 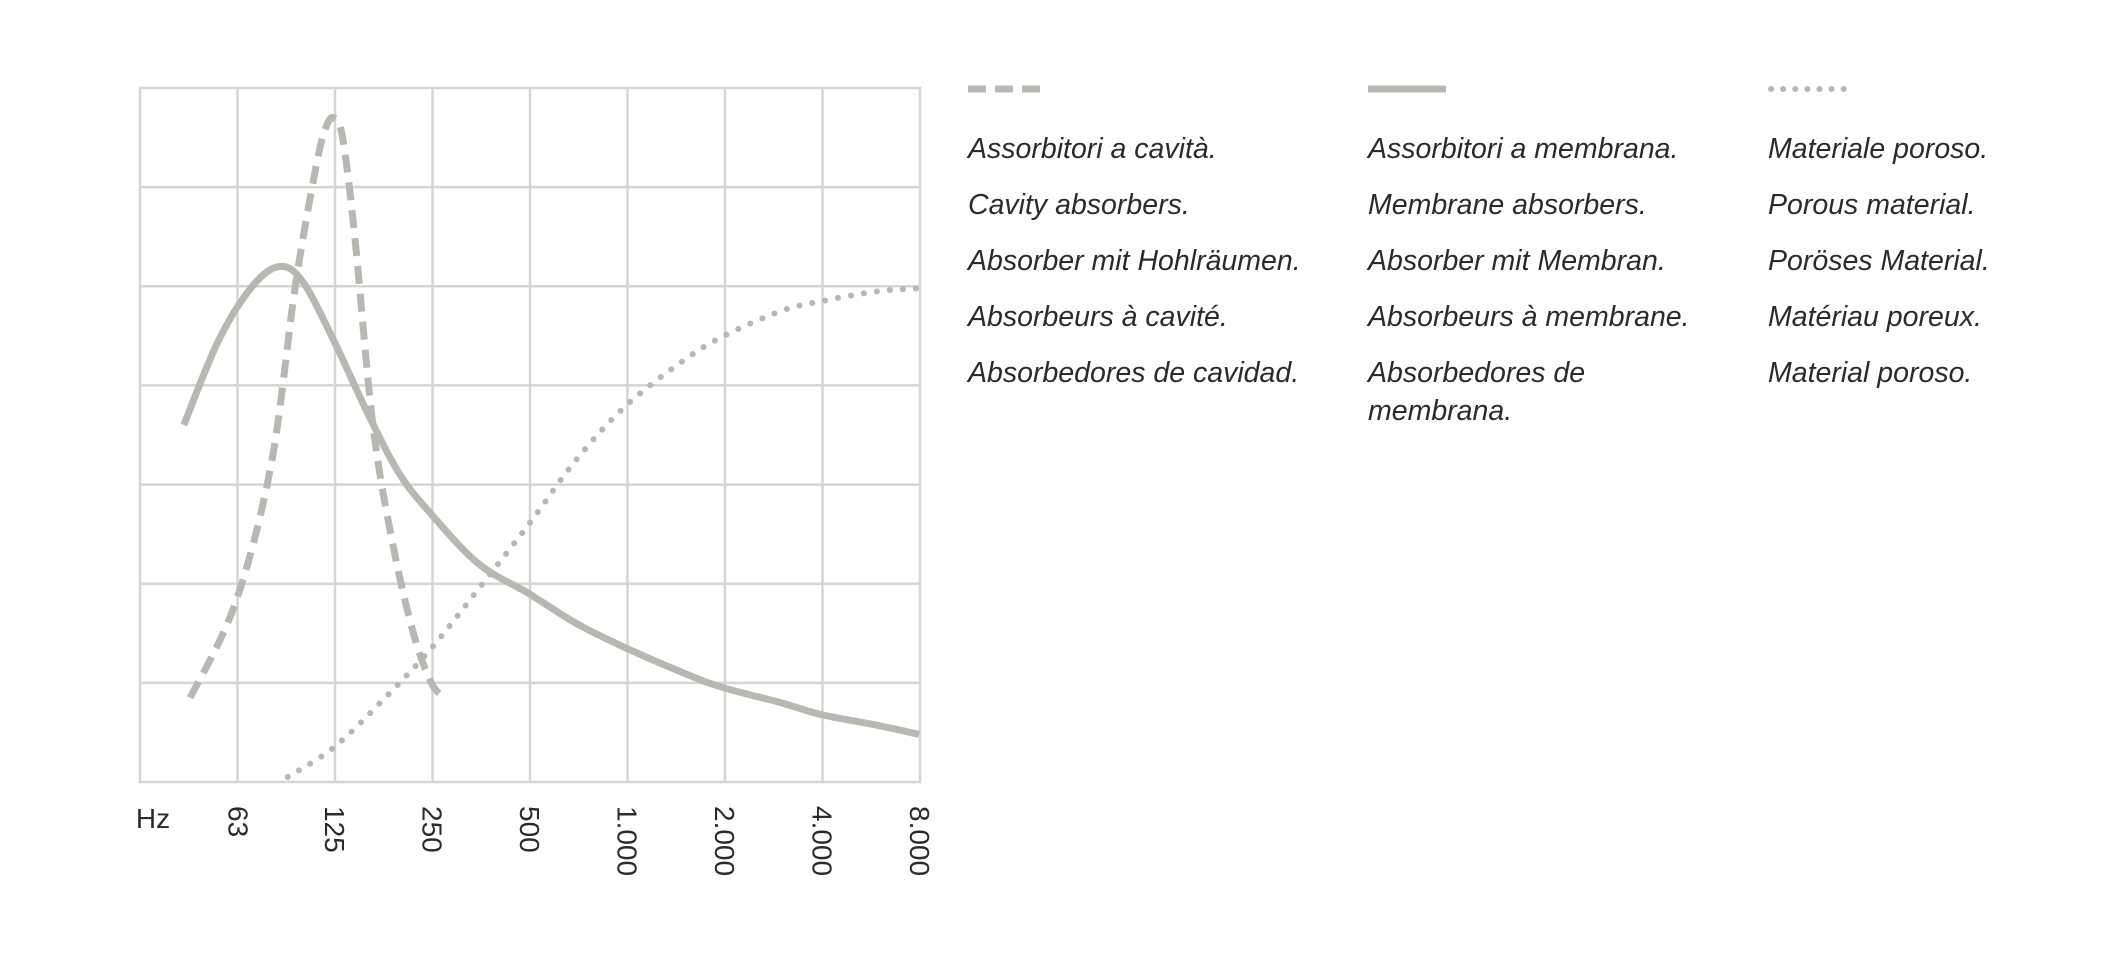 What do you see at coordinates (1092, 149) in the screenshot?
I see `legend-cavity-label: Assorbitori a cavità.` at bounding box center [1092, 149].